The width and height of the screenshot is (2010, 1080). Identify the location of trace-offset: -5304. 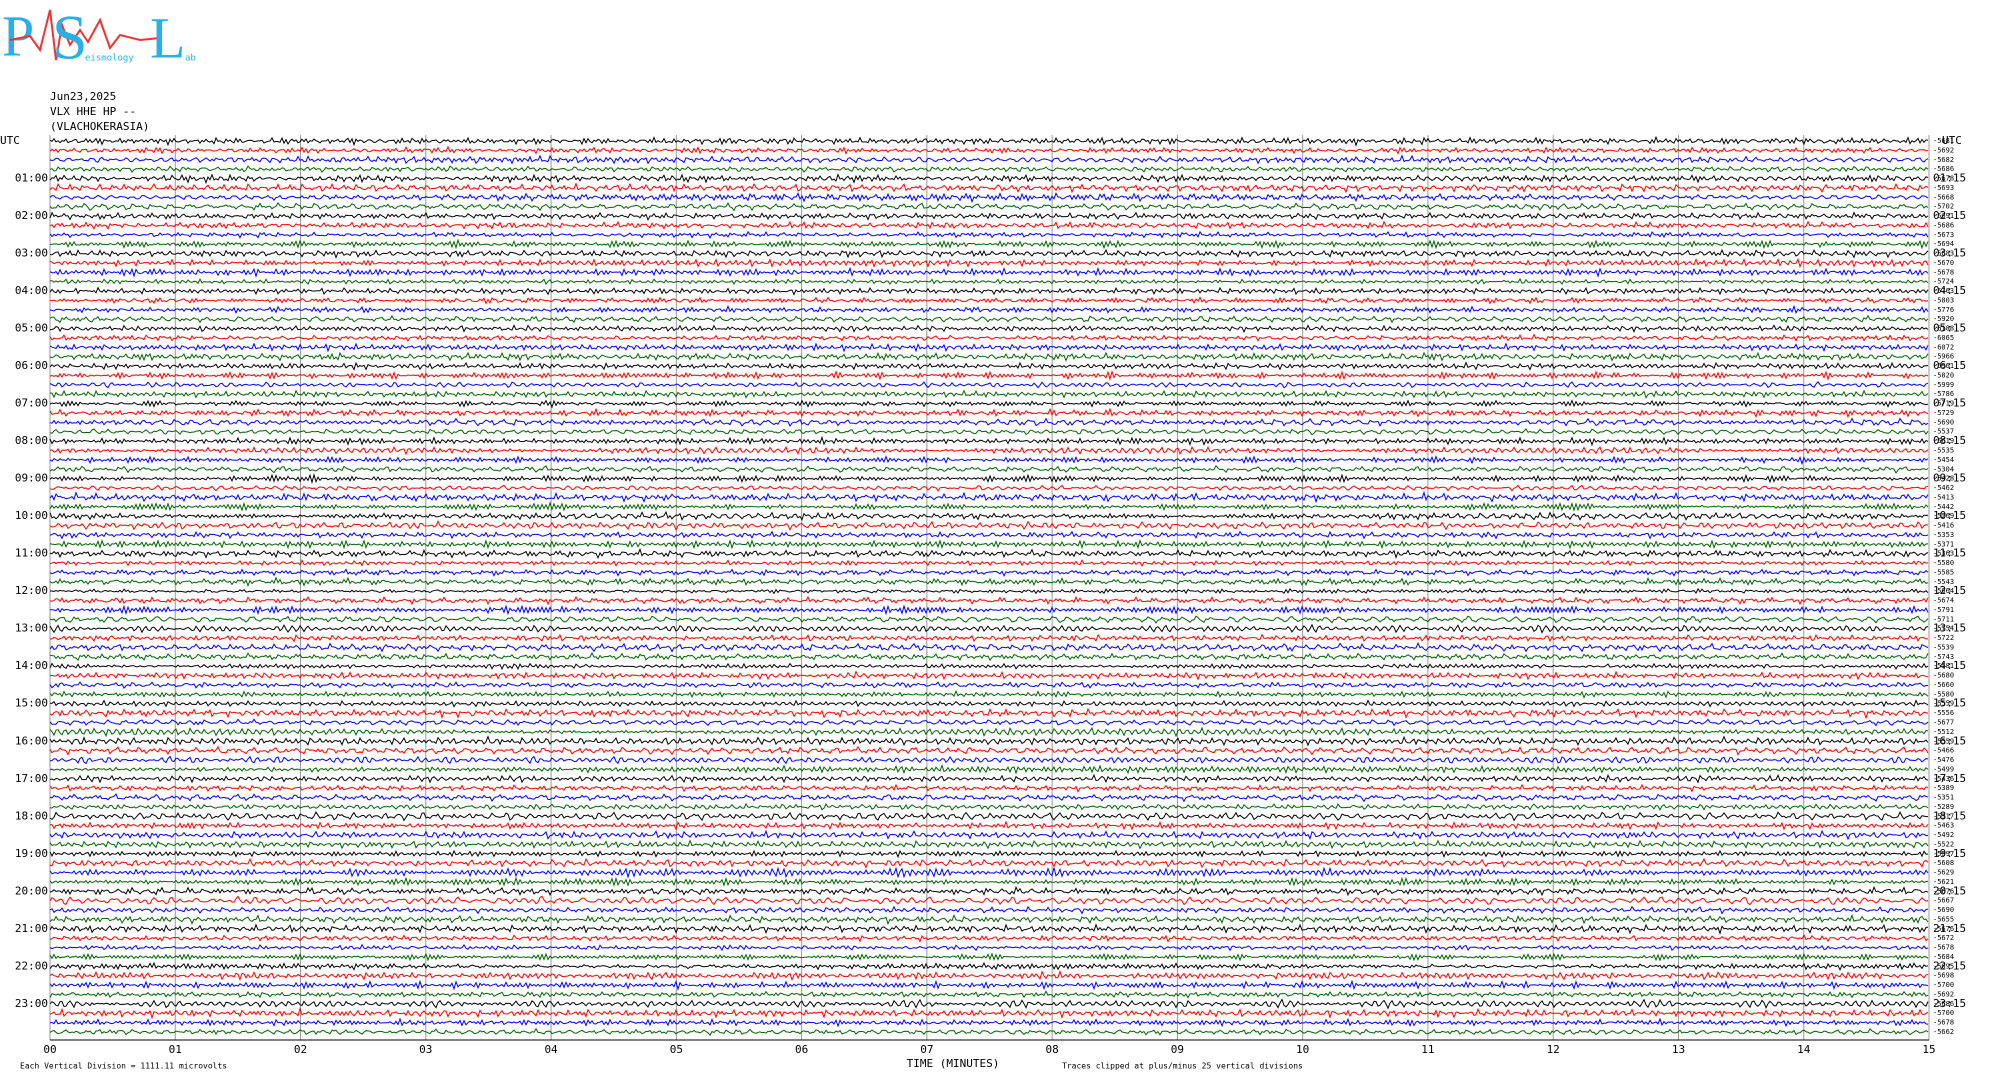
(1943, 469).